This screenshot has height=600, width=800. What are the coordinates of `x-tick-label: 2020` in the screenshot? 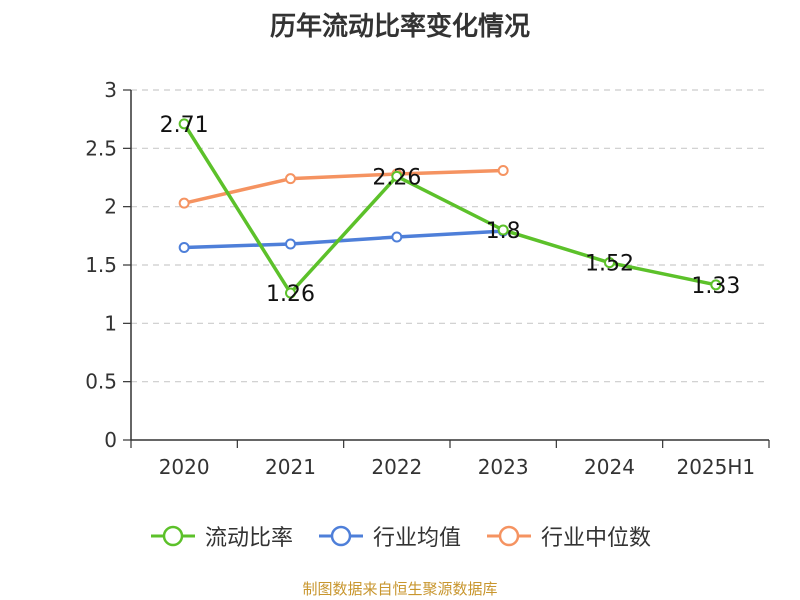 It's located at (184, 467).